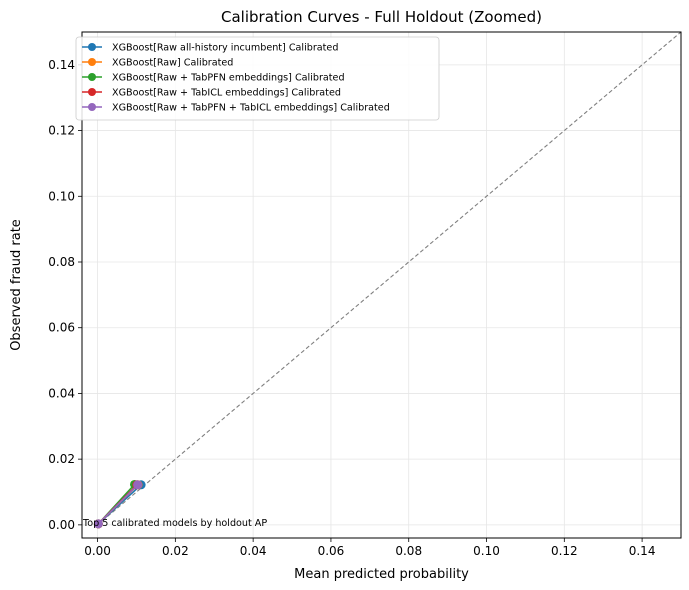  Describe the element at coordinates (564, 551) in the screenshot. I see `x-tick-label: 0.12` at that location.